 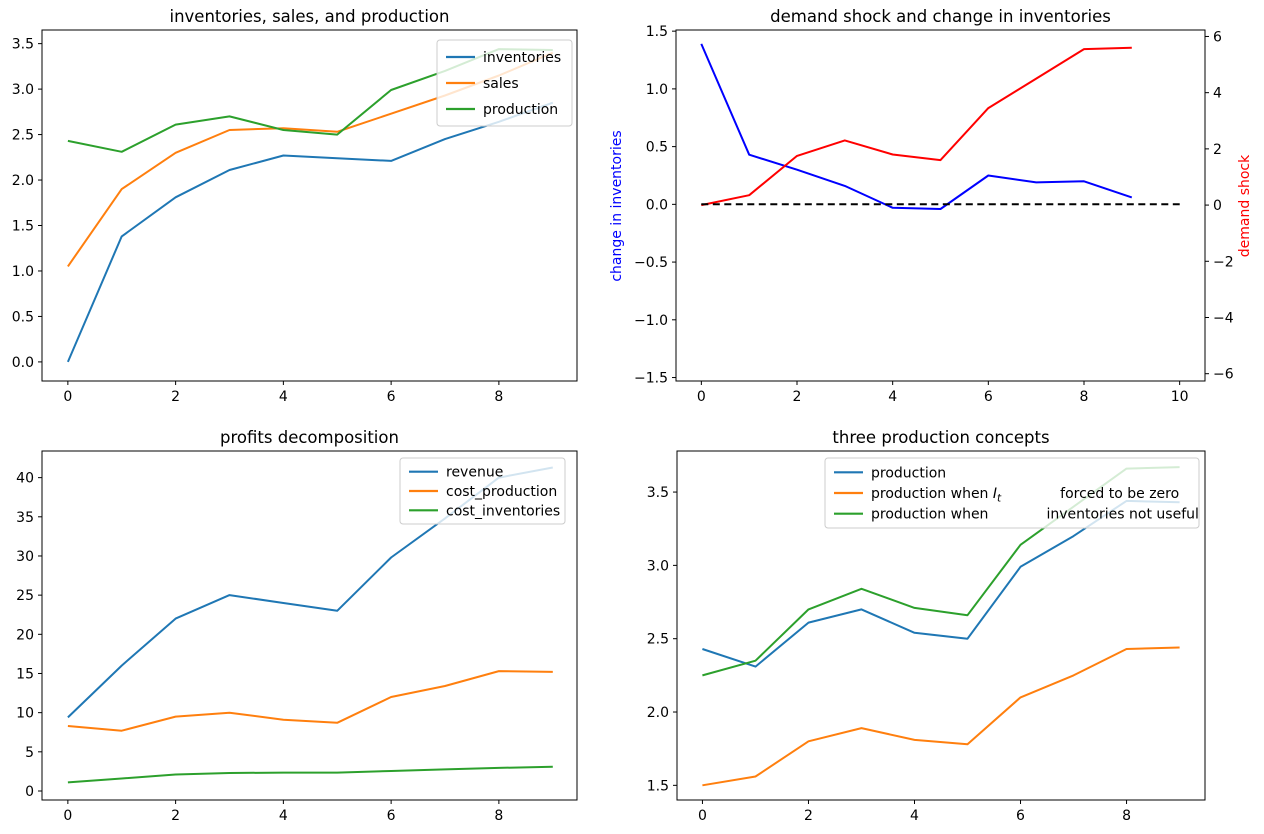 I want to click on y-tick-label: 0, so click(x=29, y=792).